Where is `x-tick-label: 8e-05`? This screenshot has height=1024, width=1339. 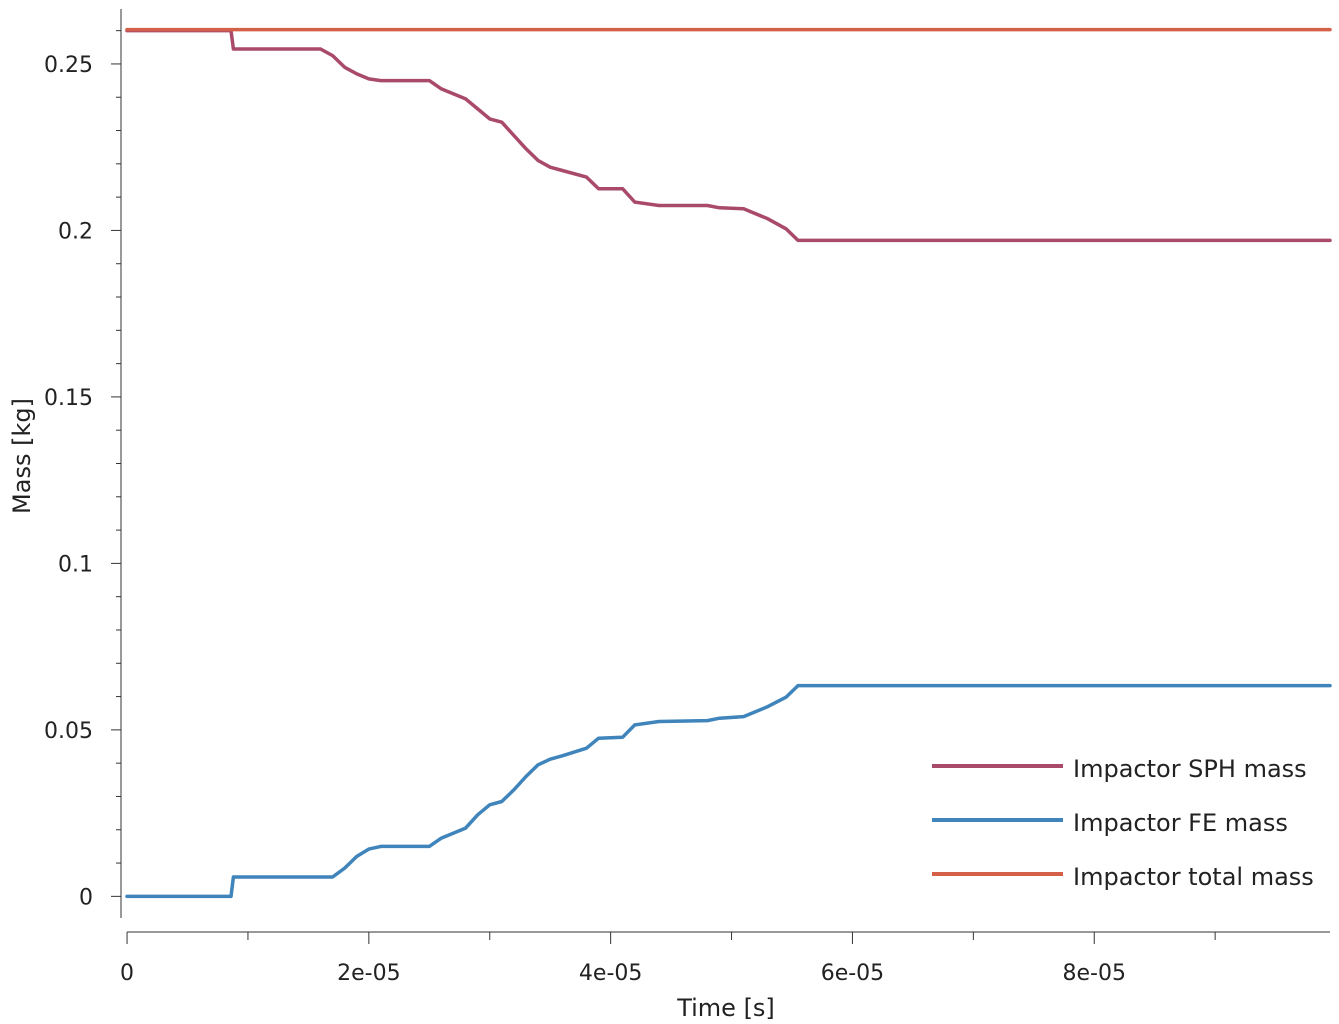
x-tick-label: 8e-05 is located at coordinates (1094, 973).